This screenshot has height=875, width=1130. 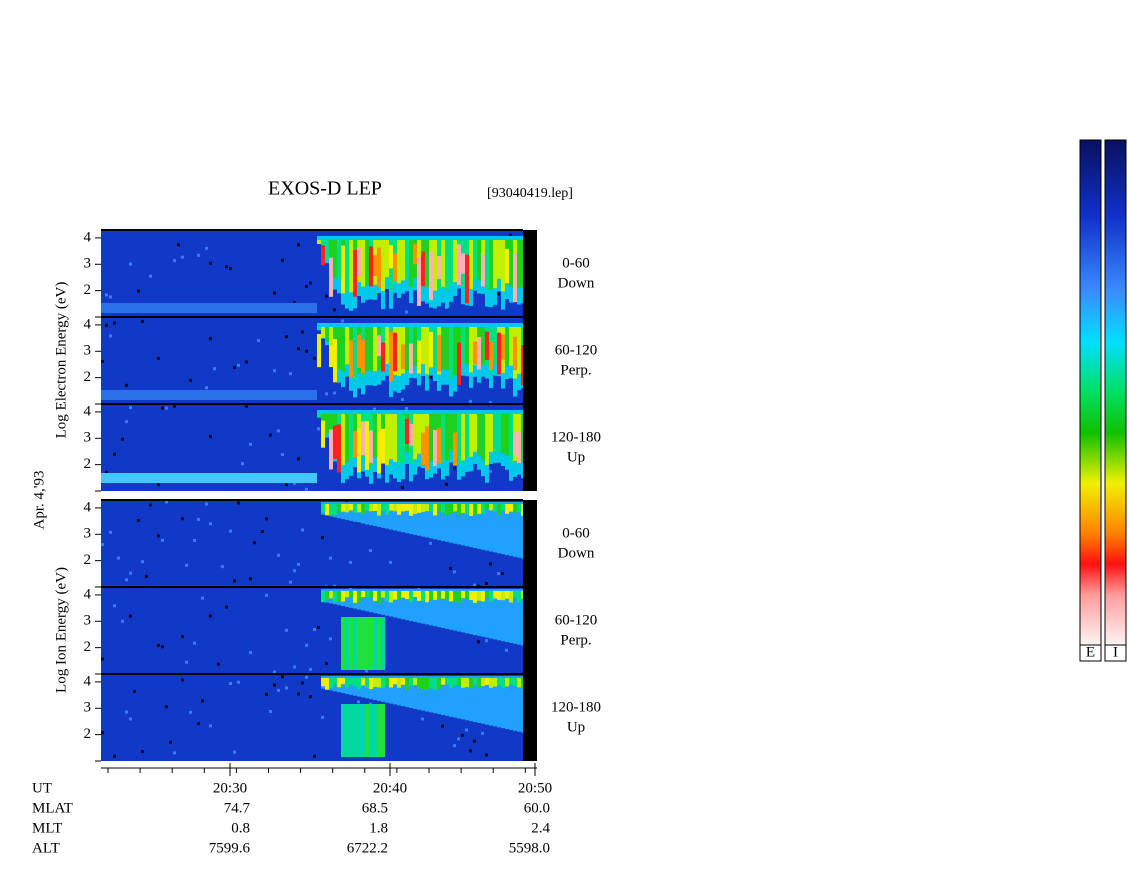 What do you see at coordinates (325, 189) in the screenshot?
I see `chart-title: EXOS-D LEP` at bounding box center [325, 189].